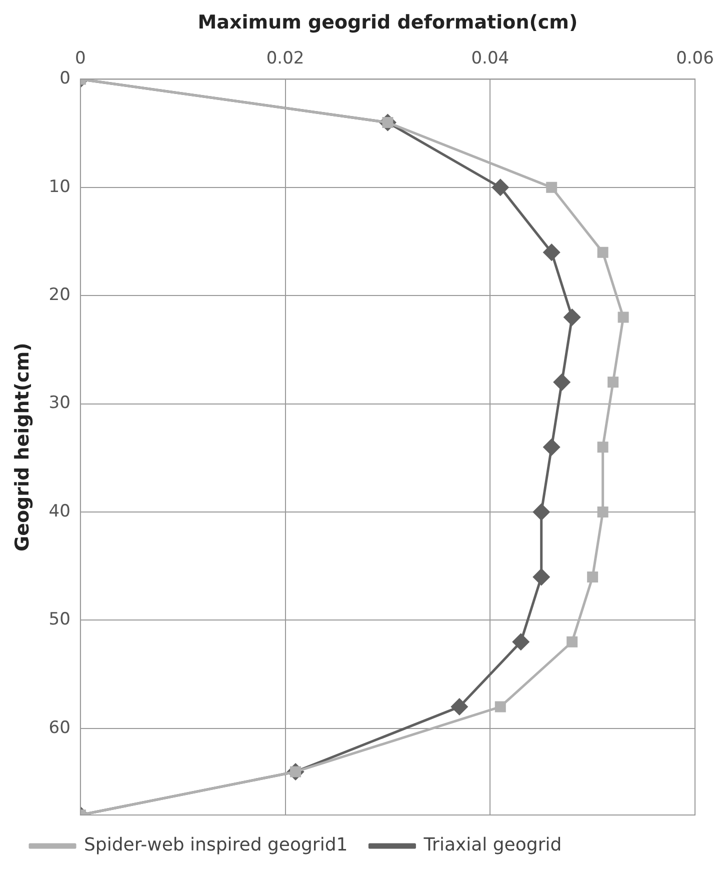 The image size is (725, 875). What do you see at coordinates (285, 58) in the screenshot?
I see `x-tick-label: 0.02` at bounding box center [285, 58].